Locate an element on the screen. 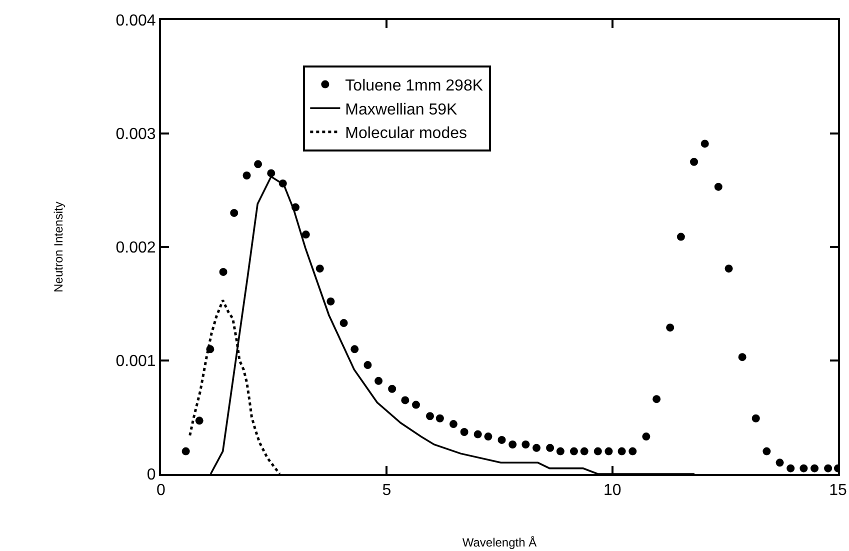 Image resolution: width=849 pixels, height=551 pixels. y-tick-label: 0.003 is located at coordinates (136, 135).